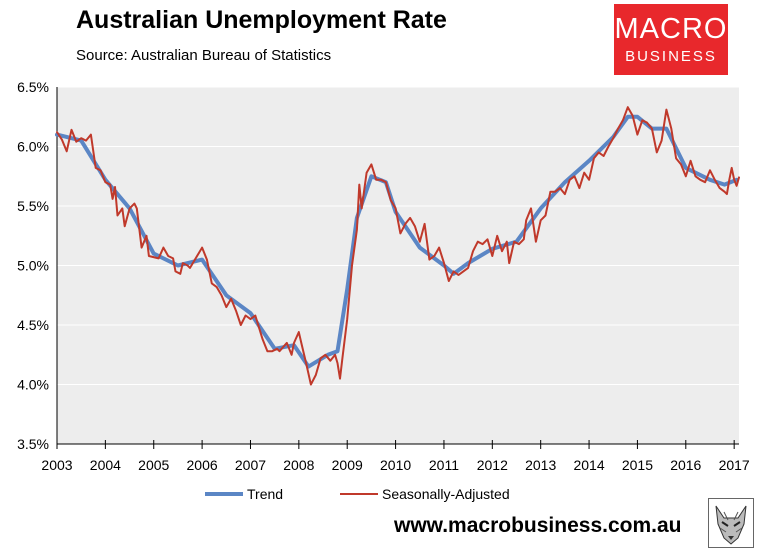  Describe the element at coordinates (265, 494) in the screenshot. I see `legend-label-trend: Trend` at that location.